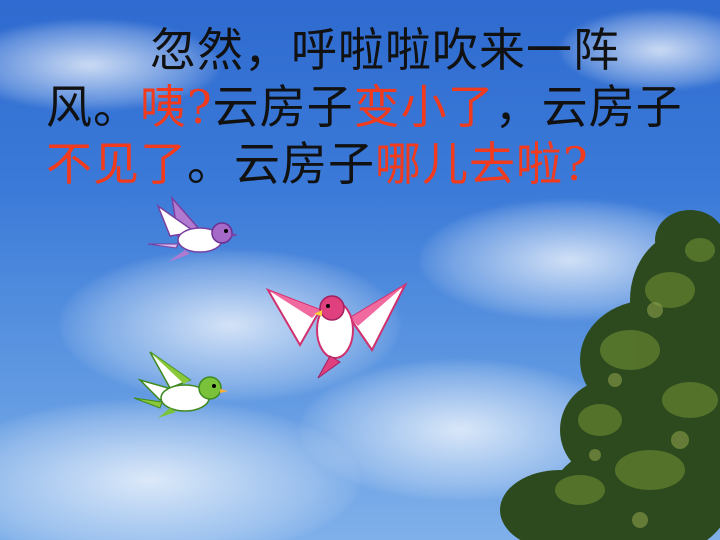 The height and width of the screenshot is (540, 720). What do you see at coordinates (116, 164) in the screenshot?
I see `passage-highlight-gone: 不见了` at bounding box center [116, 164].